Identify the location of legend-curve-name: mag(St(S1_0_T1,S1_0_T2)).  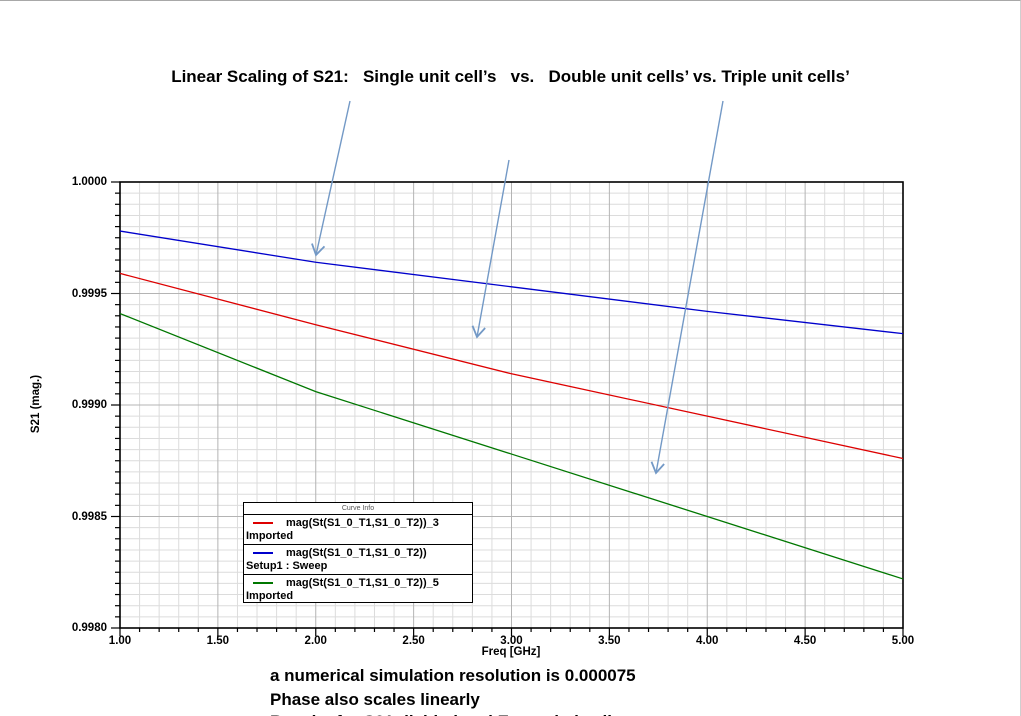
(356, 552).